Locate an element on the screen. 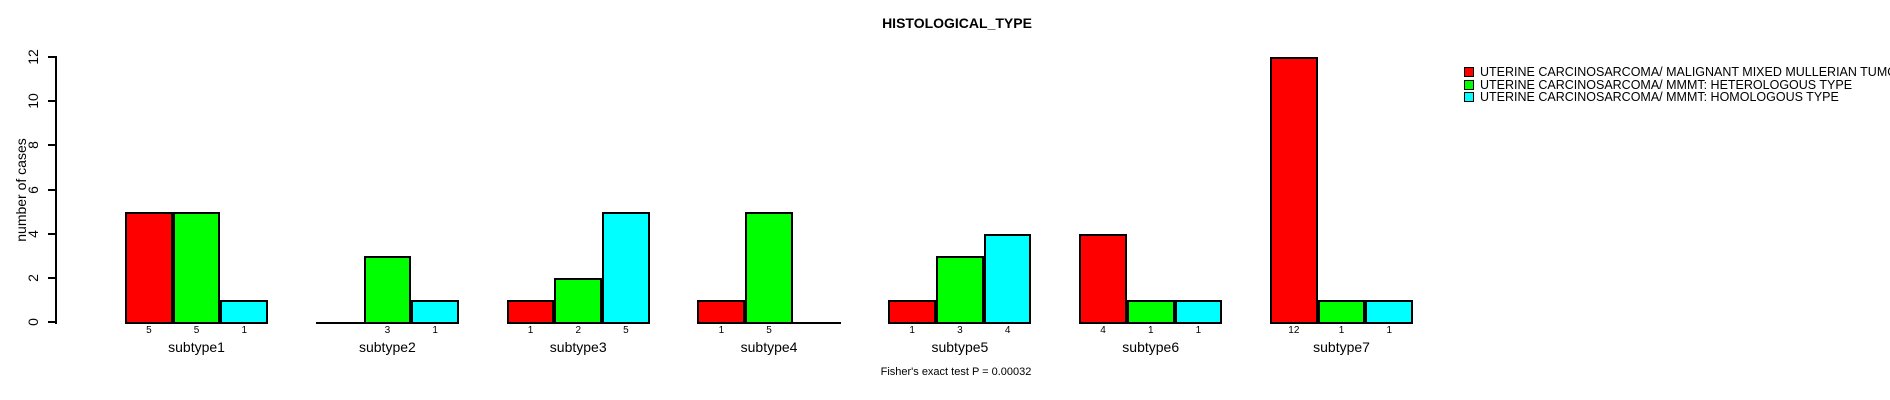 The image size is (1890, 400). x-category-label: subtype5 is located at coordinates (960, 347).